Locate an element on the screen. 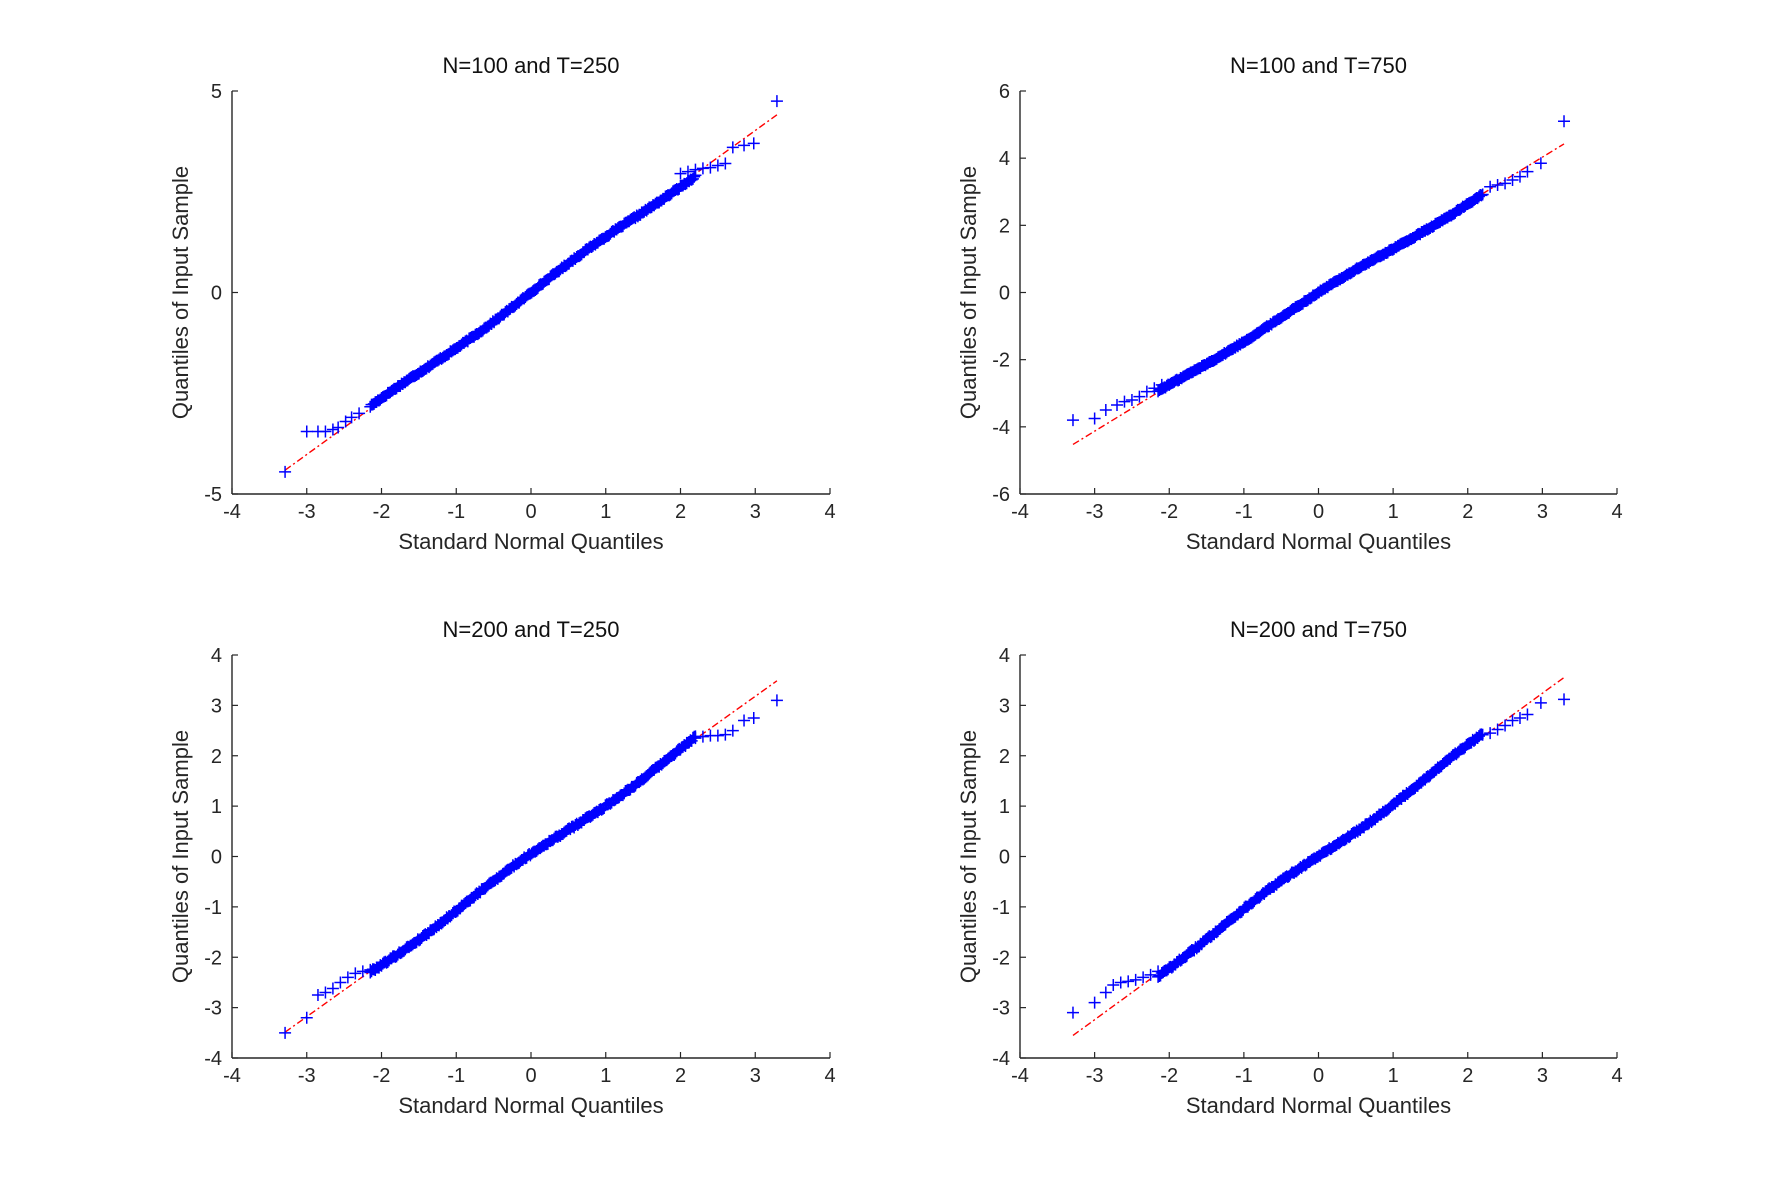 The height and width of the screenshot is (1181, 1772). y-tick-label: -1 is located at coordinates (1001, 908).